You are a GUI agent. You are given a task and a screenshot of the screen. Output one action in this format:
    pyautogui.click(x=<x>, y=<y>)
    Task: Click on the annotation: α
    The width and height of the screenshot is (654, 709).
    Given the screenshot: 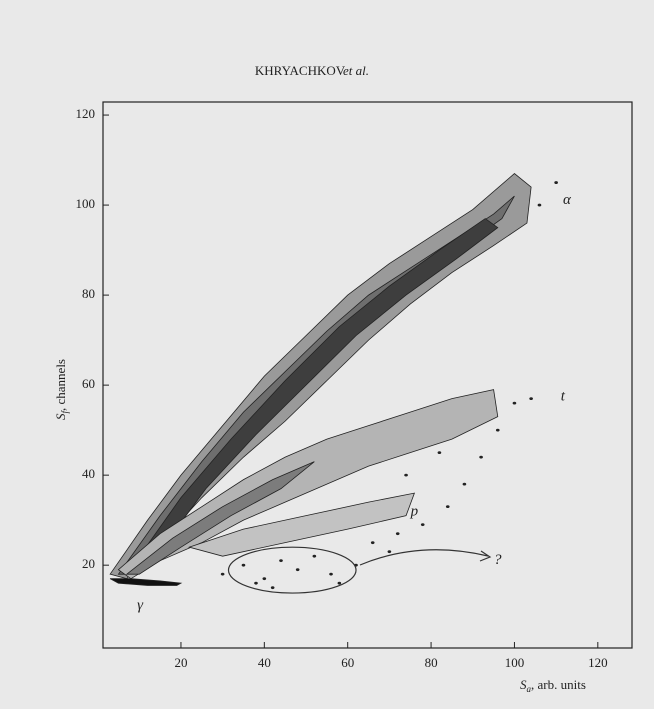 What is the action you would take?
    pyautogui.click(x=567, y=200)
    